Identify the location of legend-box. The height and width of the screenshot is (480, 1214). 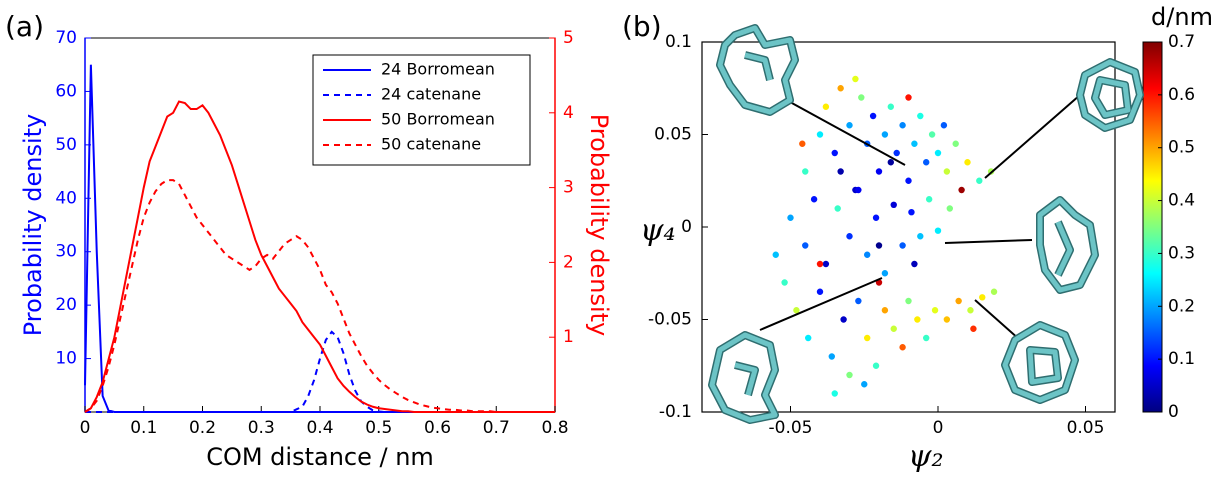
(421, 110).